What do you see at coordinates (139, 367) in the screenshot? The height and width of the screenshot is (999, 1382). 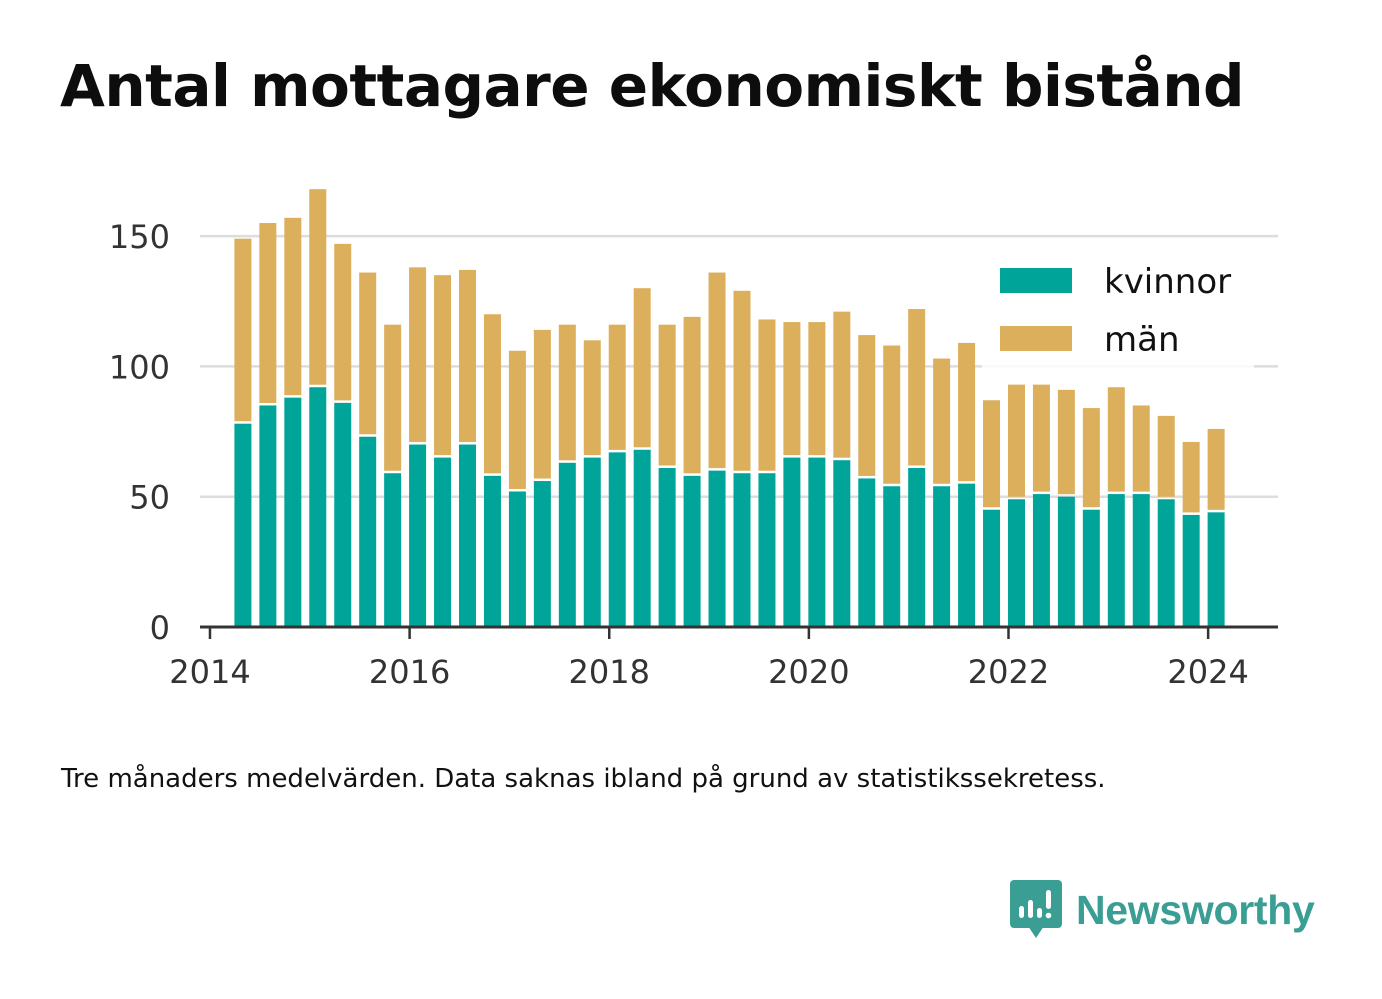 I see `y-tick-label: 100` at bounding box center [139, 367].